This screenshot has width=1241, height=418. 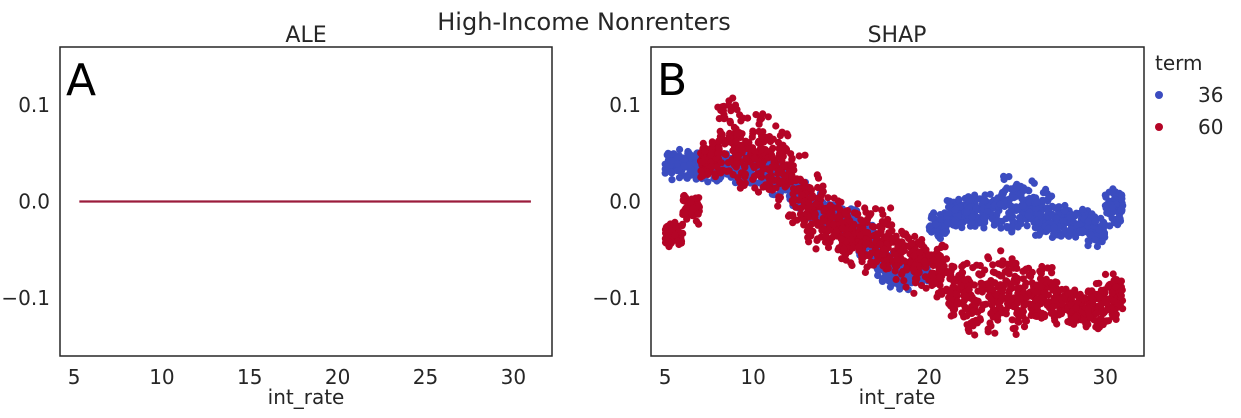 I want to click on panel-a-letter: A, so click(x=81, y=80).